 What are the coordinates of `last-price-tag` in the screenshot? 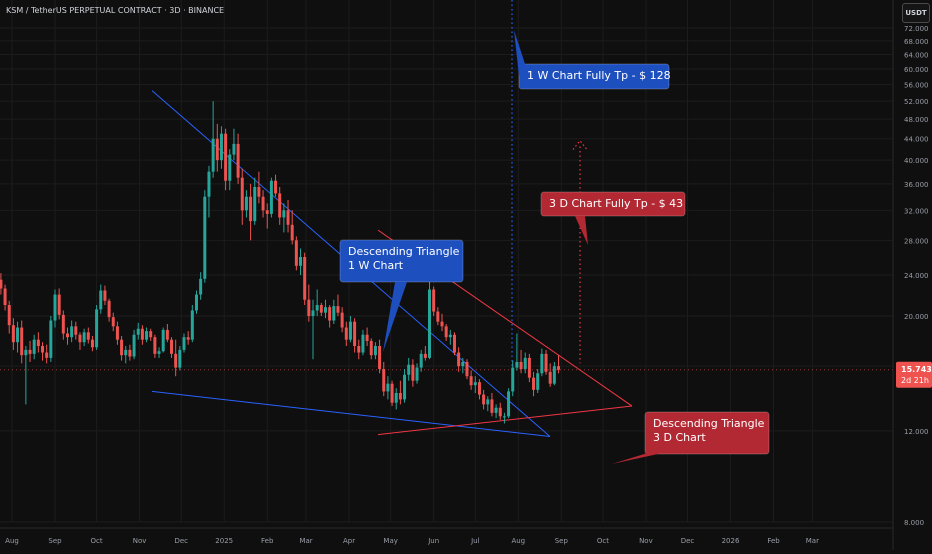 It's located at (914, 374).